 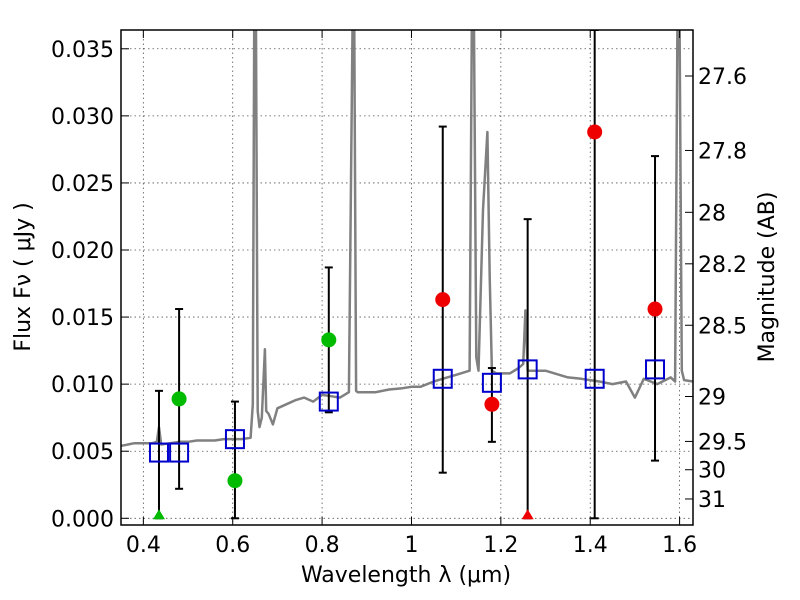 What do you see at coordinates (722, 265) in the screenshot?
I see `y2-tick-label: 28.2` at bounding box center [722, 265].